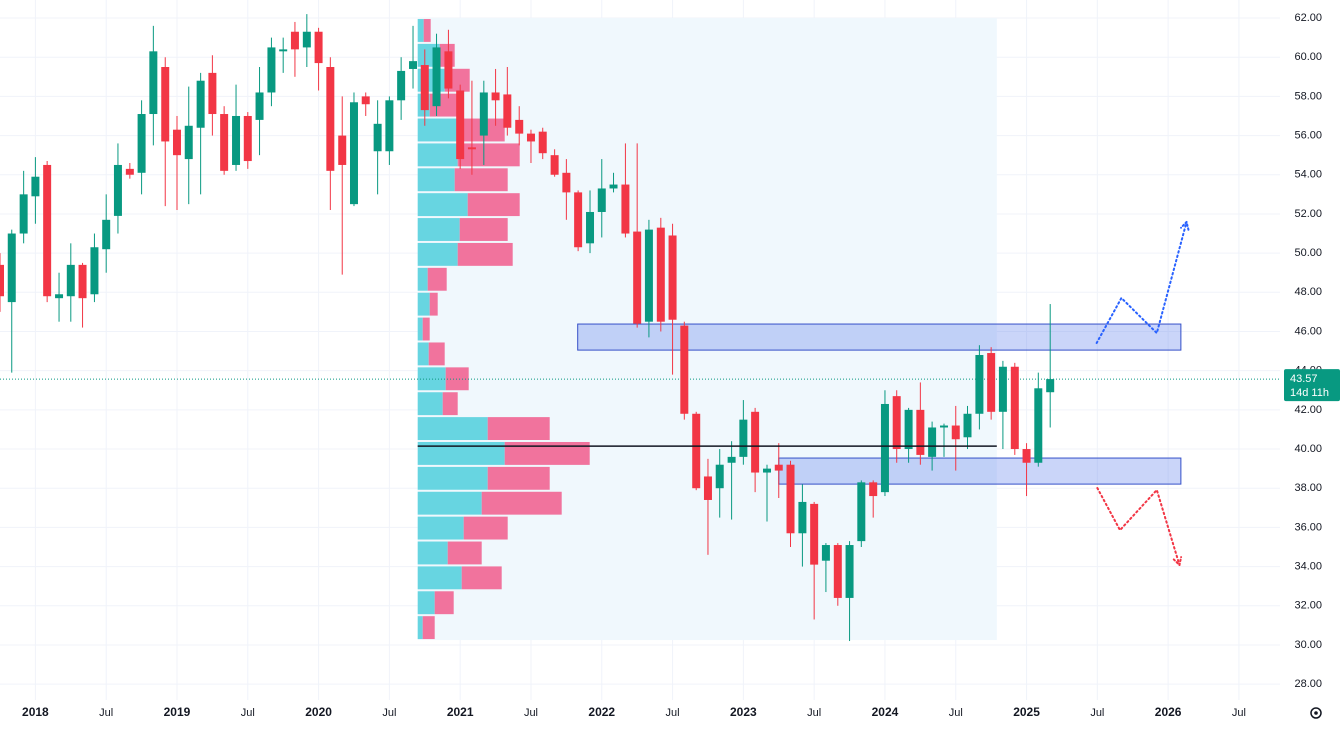 The width and height of the screenshot is (1344, 734). I want to click on x-tick-label: 2021, so click(460, 712).